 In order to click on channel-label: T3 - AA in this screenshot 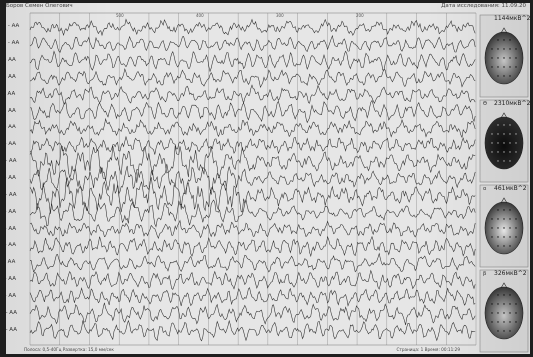, I will do `click(11, 144)`.